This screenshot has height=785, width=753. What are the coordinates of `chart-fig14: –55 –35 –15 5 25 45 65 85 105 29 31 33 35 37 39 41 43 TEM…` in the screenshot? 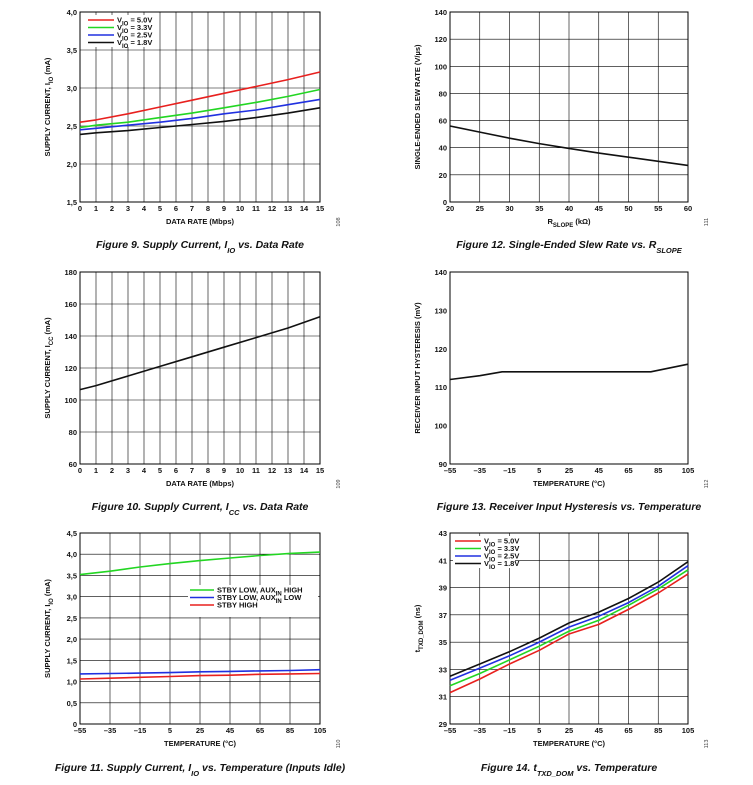 It's located at (561, 653).